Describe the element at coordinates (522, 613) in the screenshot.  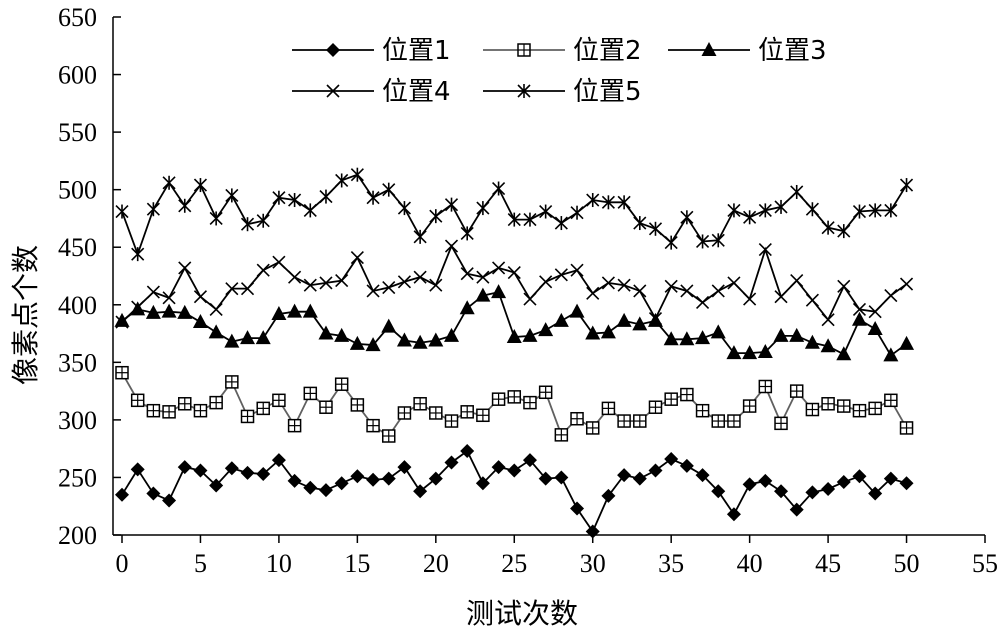
I see `x-axis-title: 测试次数` at that location.